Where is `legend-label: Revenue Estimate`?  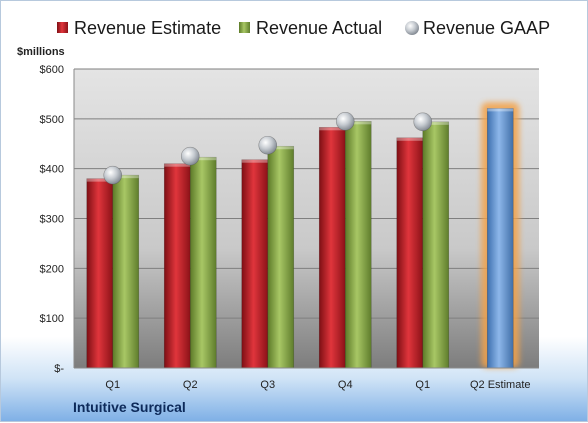 legend-label: Revenue Estimate is located at coordinates (147, 28).